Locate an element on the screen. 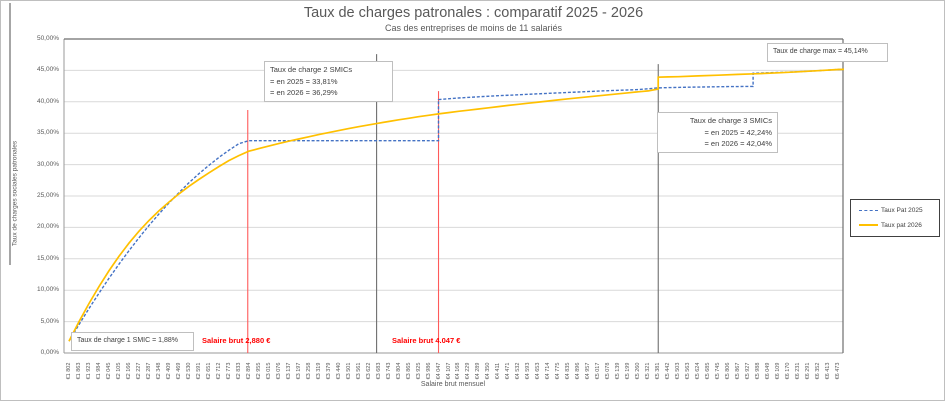  y-tick-5,00%: 5,00% is located at coordinates (49, 321).